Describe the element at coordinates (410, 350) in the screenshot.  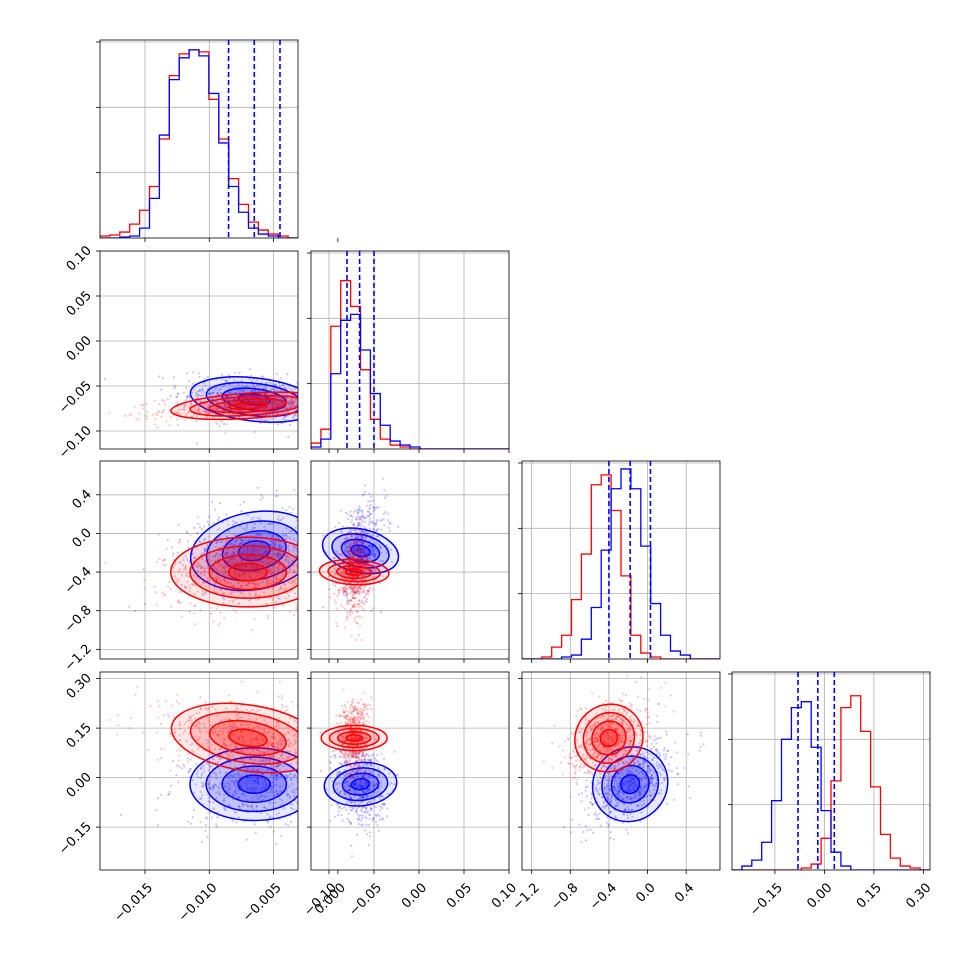
I see `panel-content` at that location.